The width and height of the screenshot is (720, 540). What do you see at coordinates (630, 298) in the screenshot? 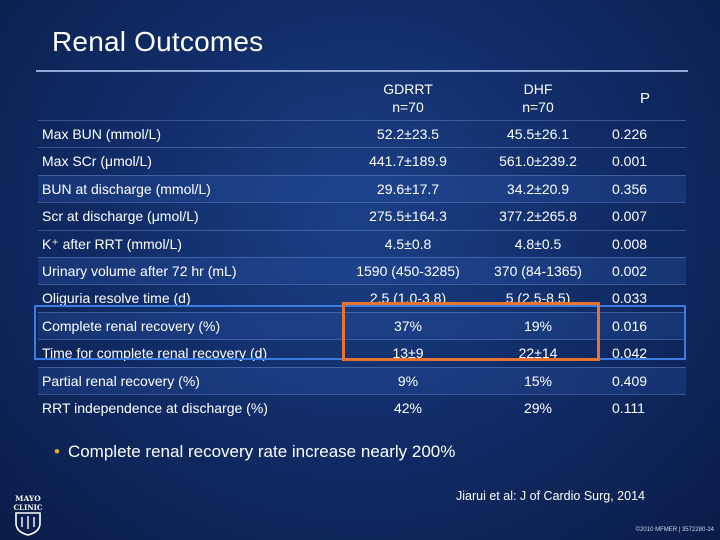
I see `cell-p: 0.033` at bounding box center [630, 298].